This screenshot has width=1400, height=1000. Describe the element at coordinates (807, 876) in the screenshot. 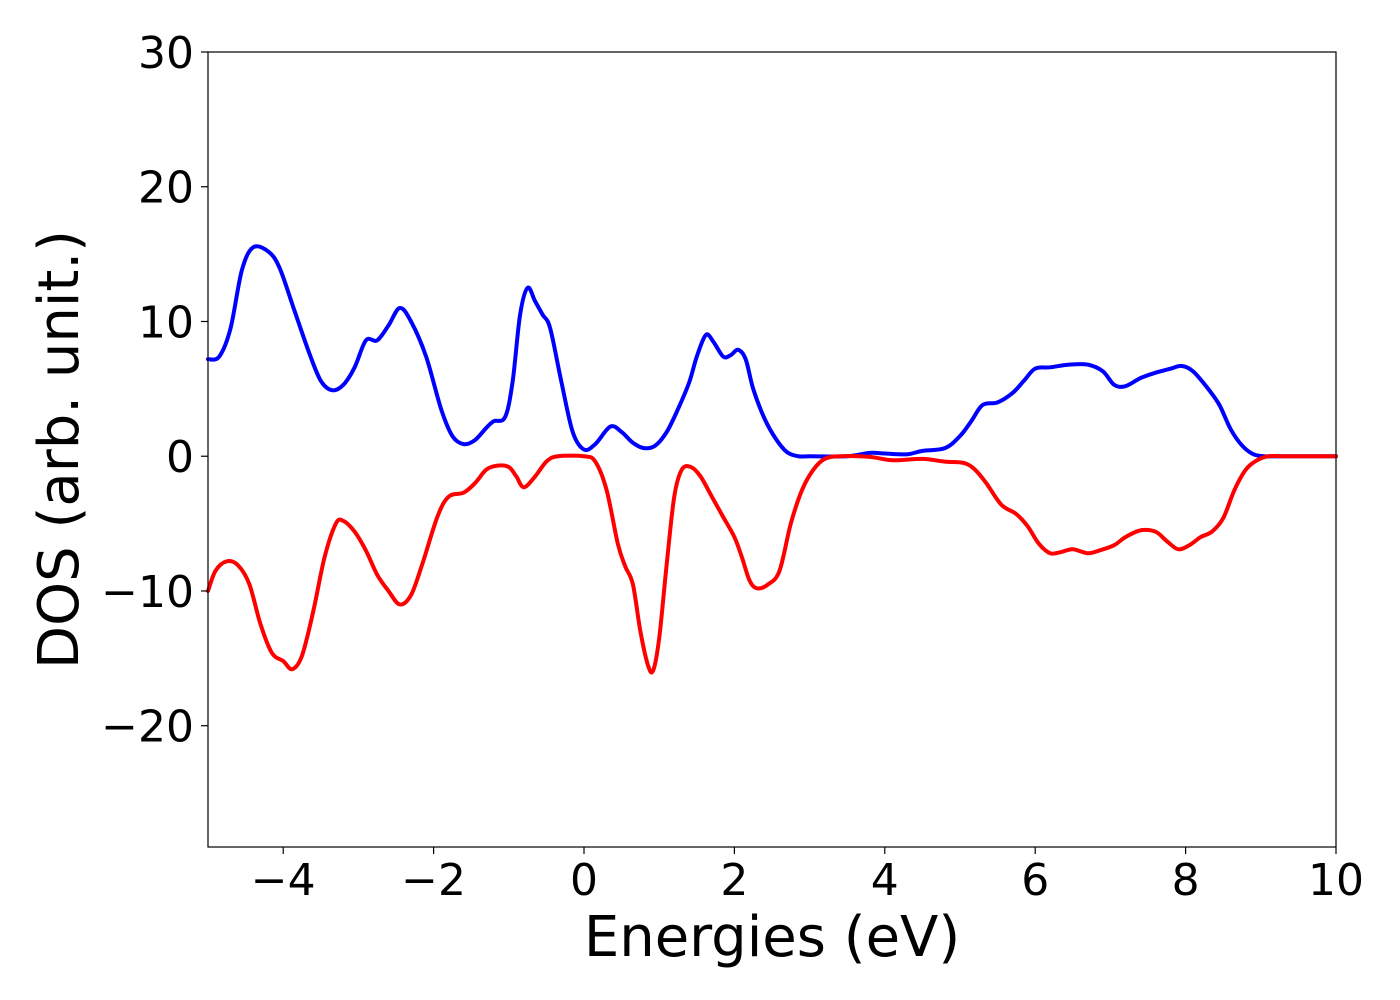

I see `x-axis-ticks: −4 −2 0 2 4 6 8 10` at that location.